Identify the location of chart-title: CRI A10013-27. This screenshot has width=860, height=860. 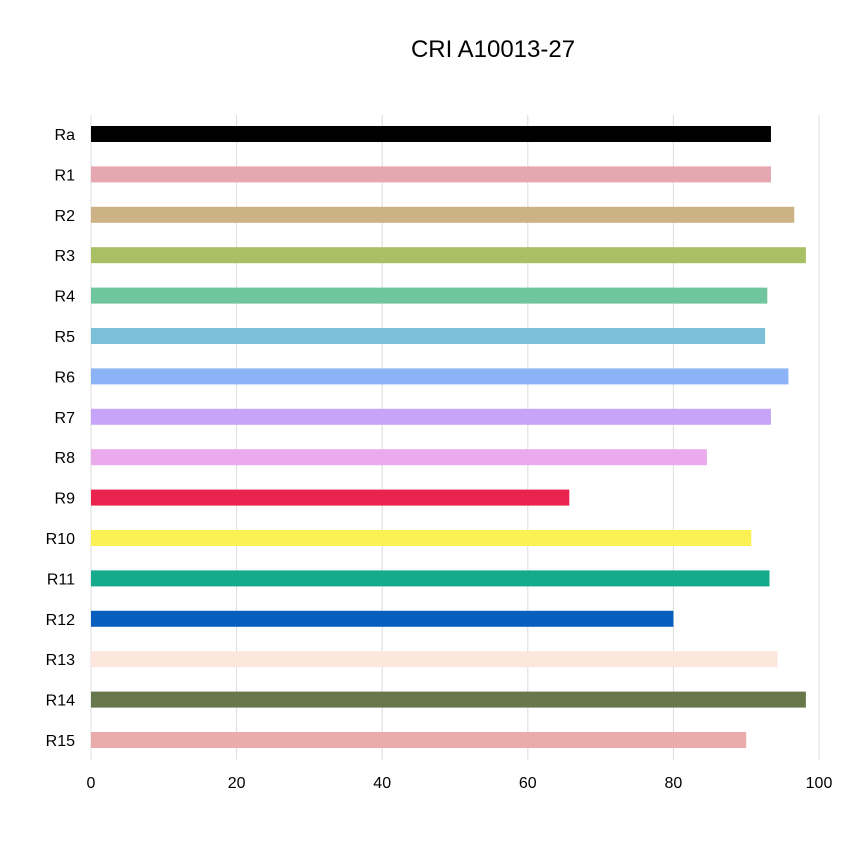
(493, 49).